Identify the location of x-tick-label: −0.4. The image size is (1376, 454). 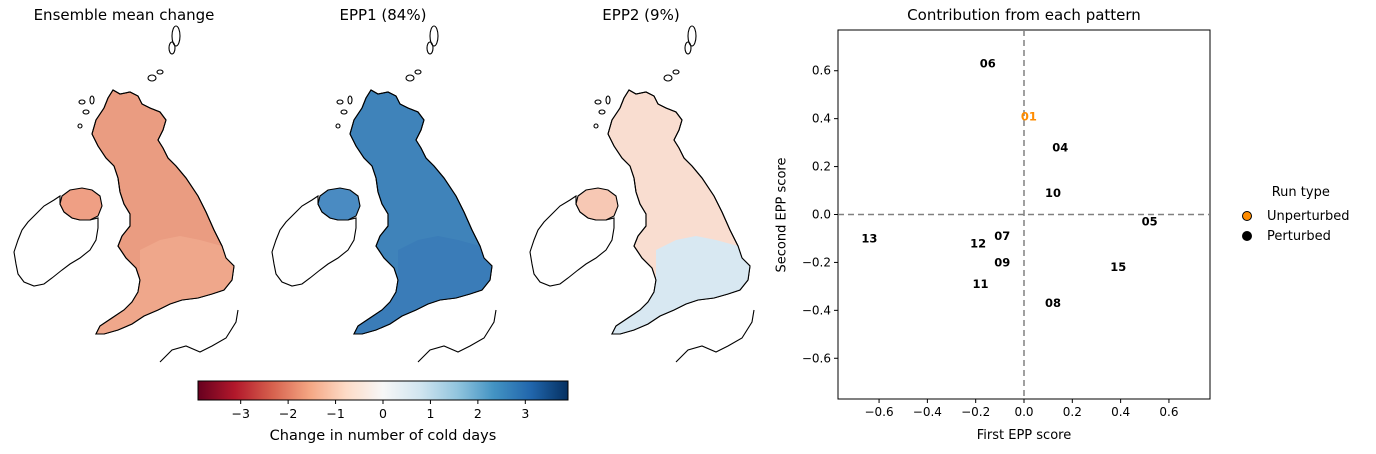
(927, 412).